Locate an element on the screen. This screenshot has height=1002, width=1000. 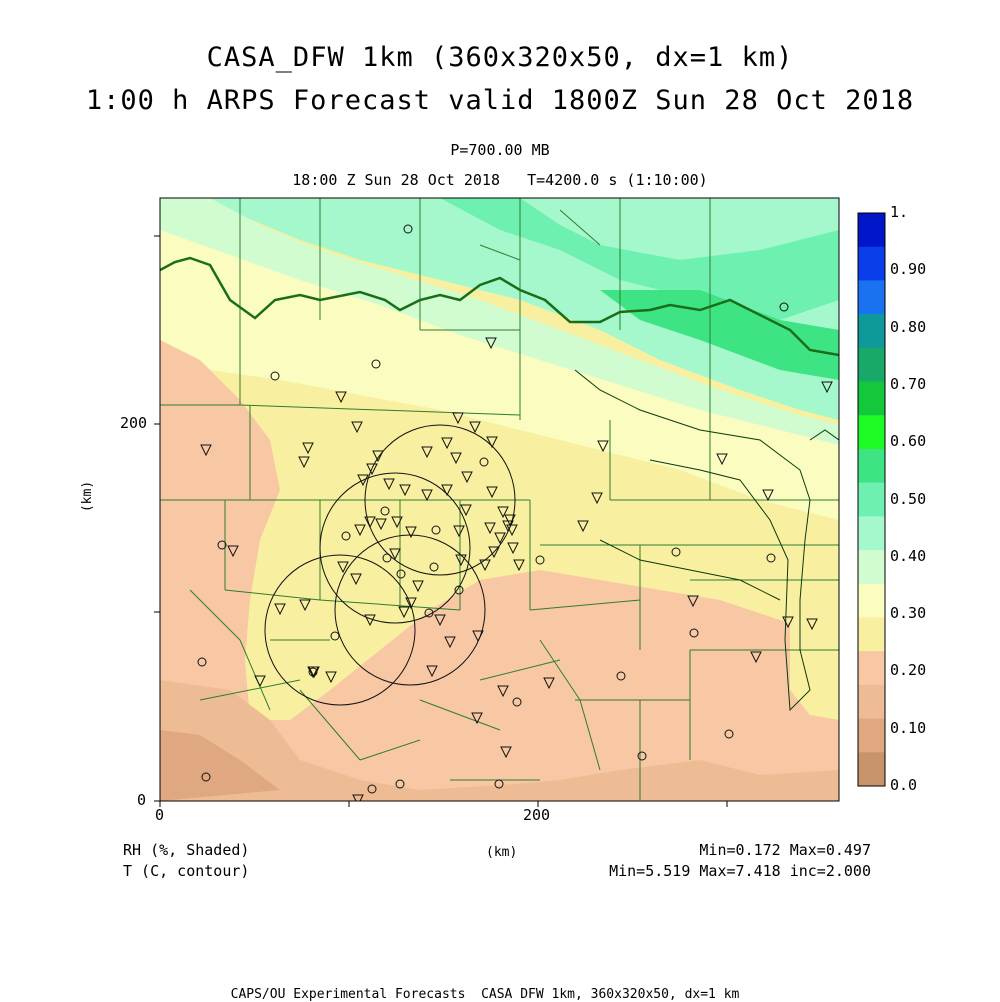
pressure-level: P=700.00 MB is located at coordinates (500, 150).